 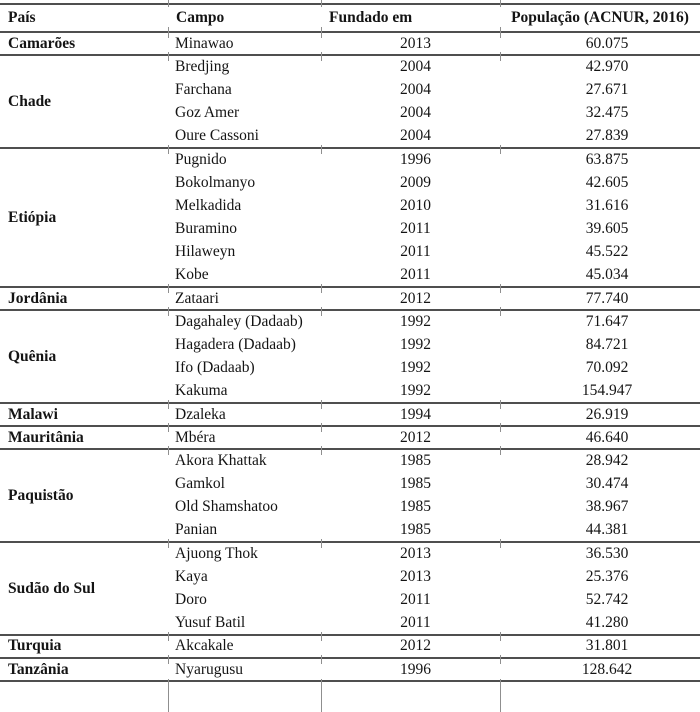 I want to click on cell-population: 44.381, so click(x=607, y=530).